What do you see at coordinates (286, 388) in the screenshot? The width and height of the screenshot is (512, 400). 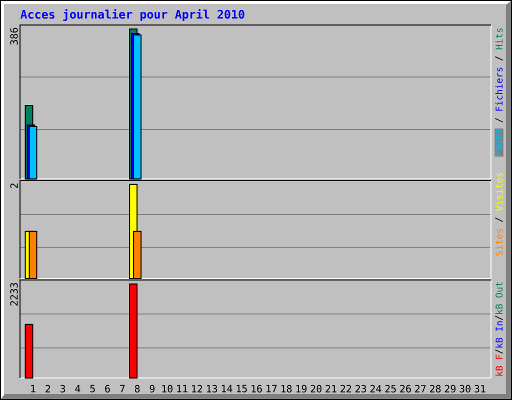 I see `x-tick-label: 18` at bounding box center [286, 388].